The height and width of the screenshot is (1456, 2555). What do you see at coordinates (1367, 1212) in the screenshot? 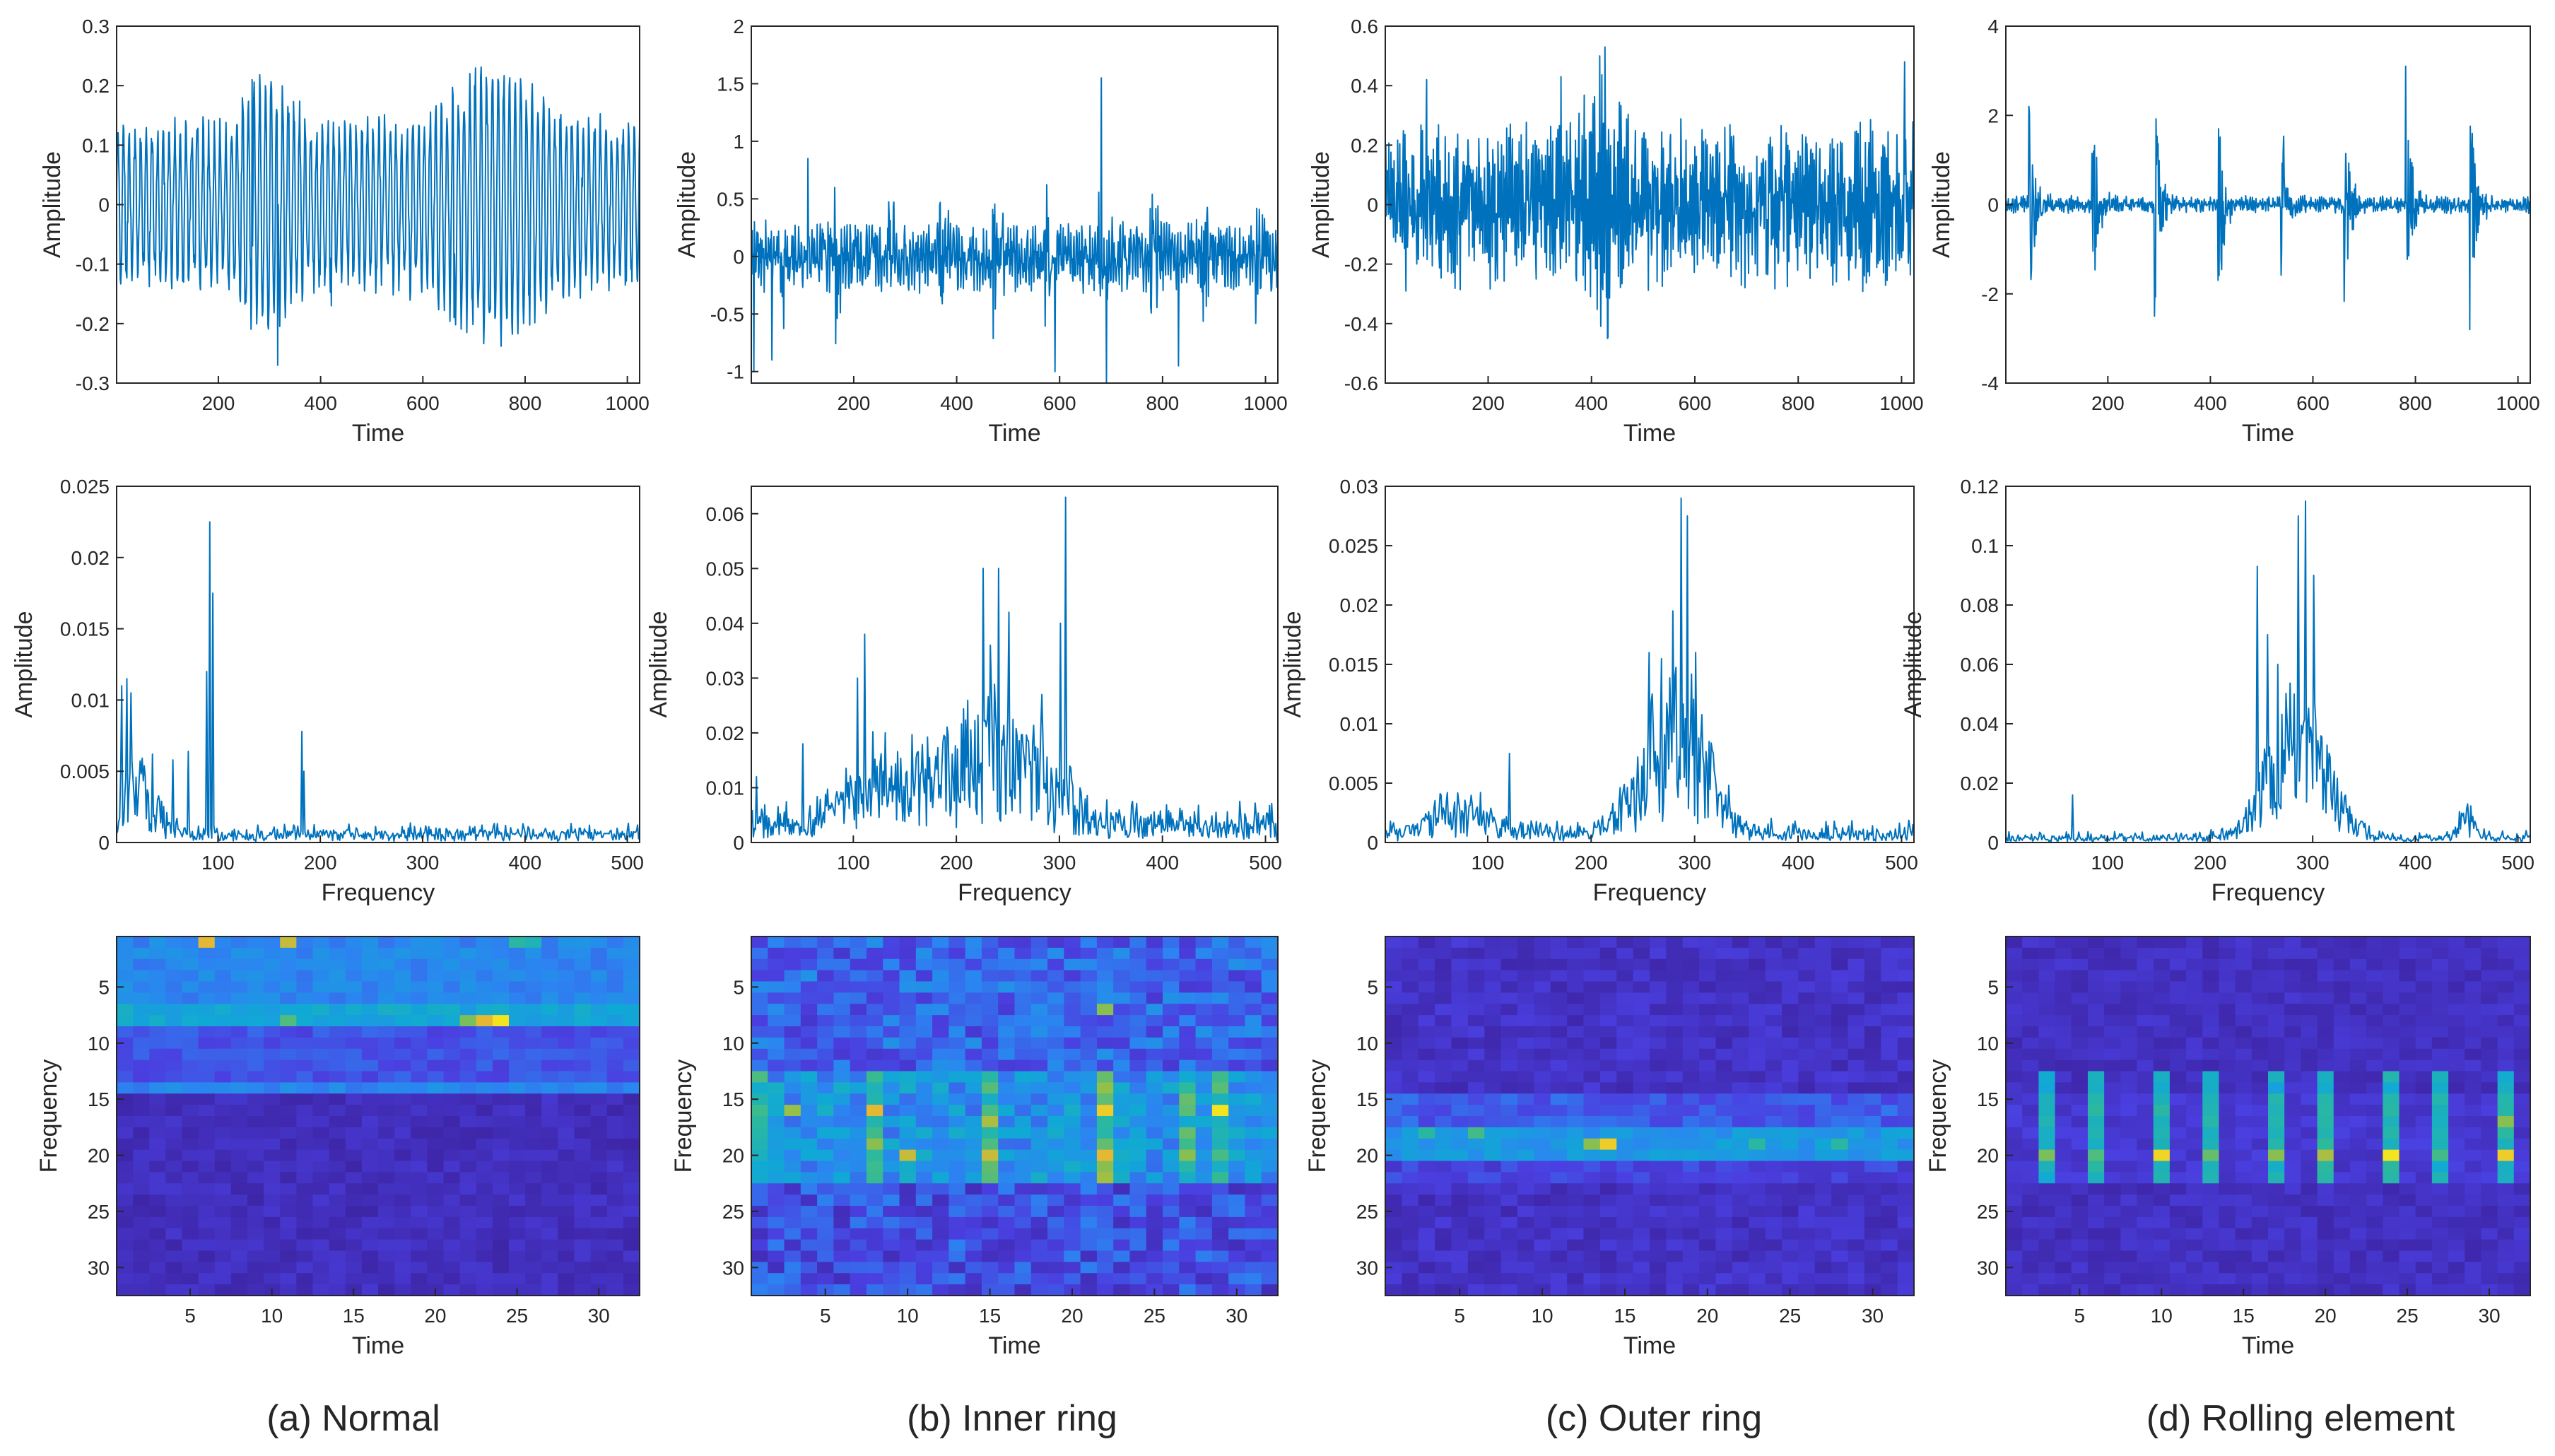
I see `stft-outer-ytick-label: 25` at bounding box center [1367, 1212].